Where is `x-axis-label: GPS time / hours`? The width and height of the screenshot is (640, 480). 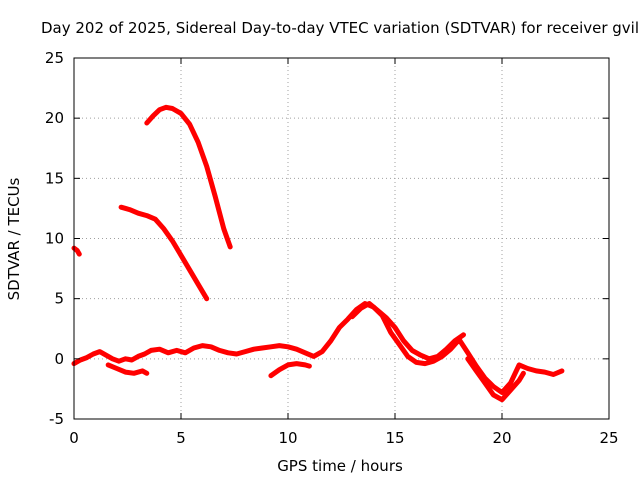 x-axis-label: GPS time / hours is located at coordinates (340, 466).